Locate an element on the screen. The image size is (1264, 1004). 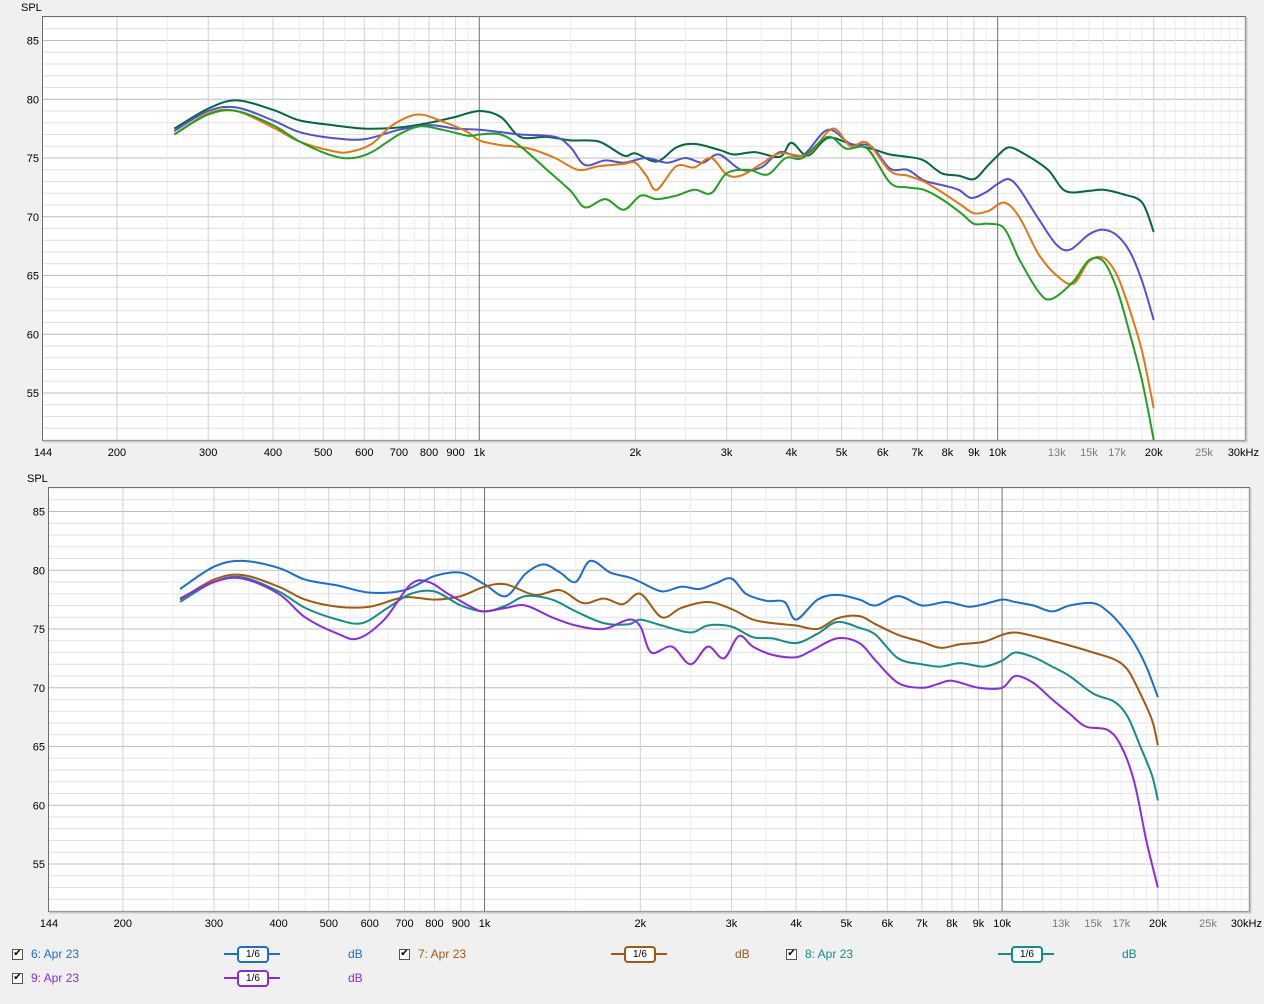
top-x-tick-label: 1k is located at coordinates (479, 453).